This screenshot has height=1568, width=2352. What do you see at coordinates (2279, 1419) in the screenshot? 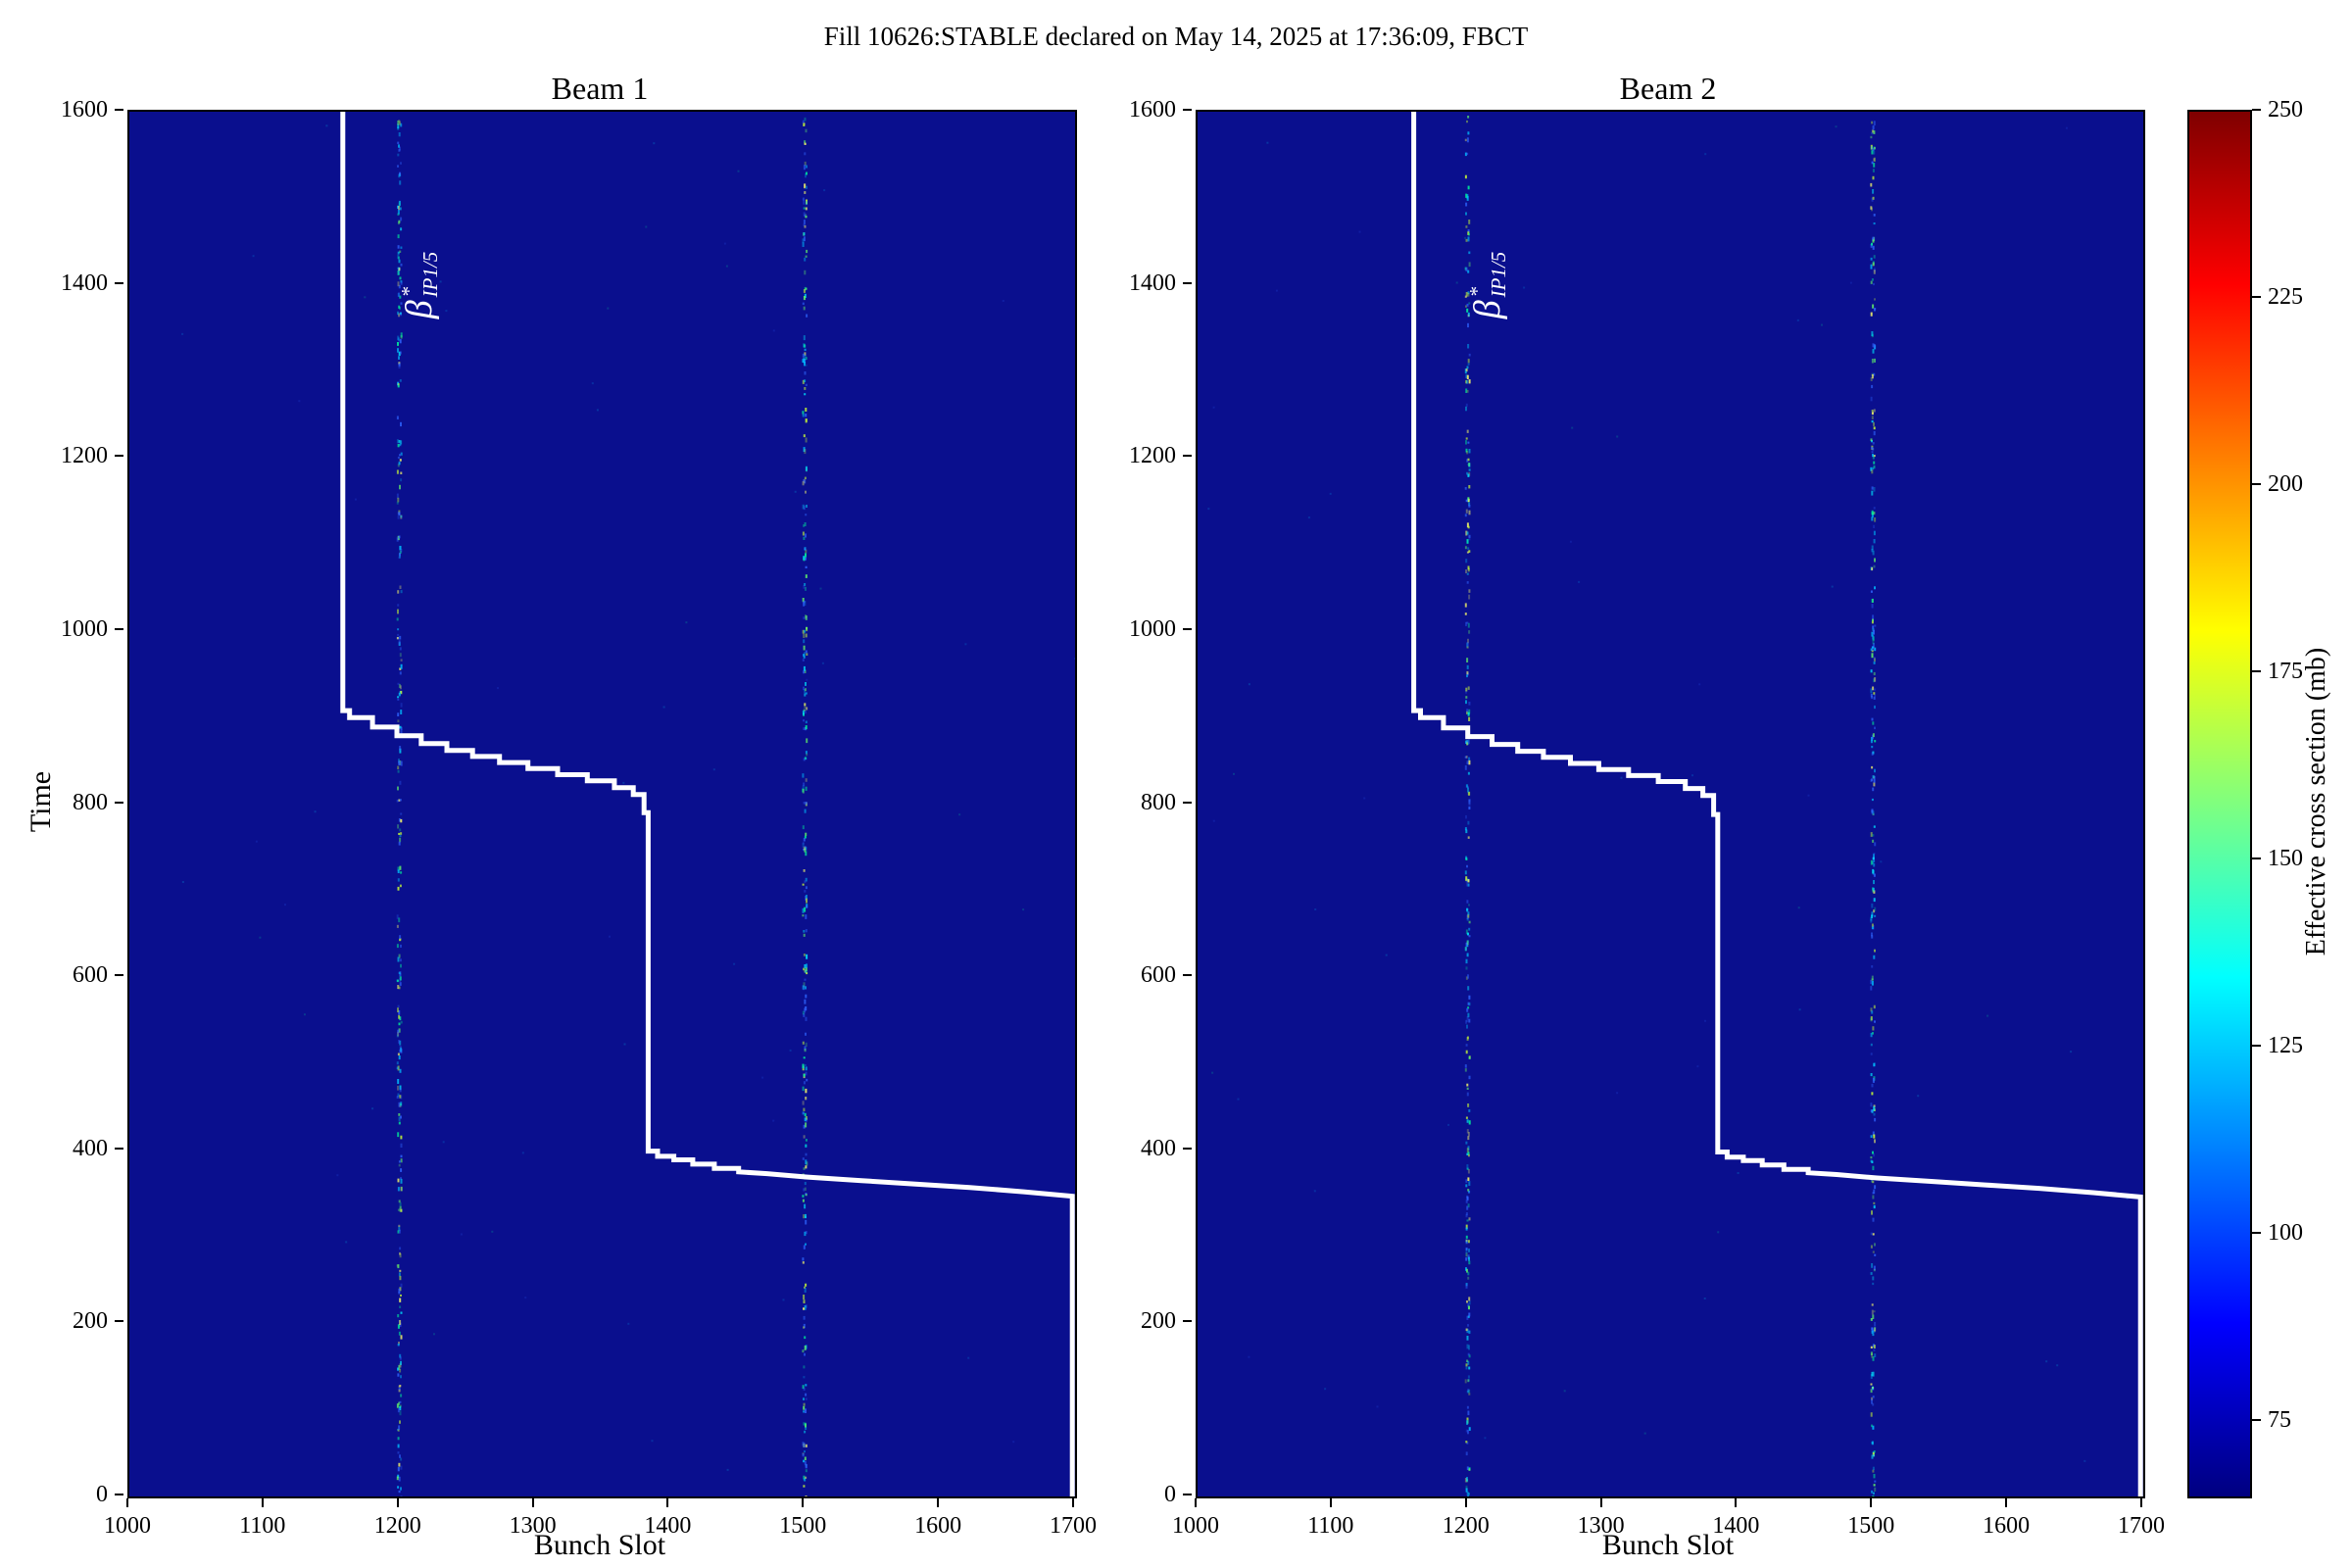
I see `colorbar-tick-label: 75` at bounding box center [2279, 1419].